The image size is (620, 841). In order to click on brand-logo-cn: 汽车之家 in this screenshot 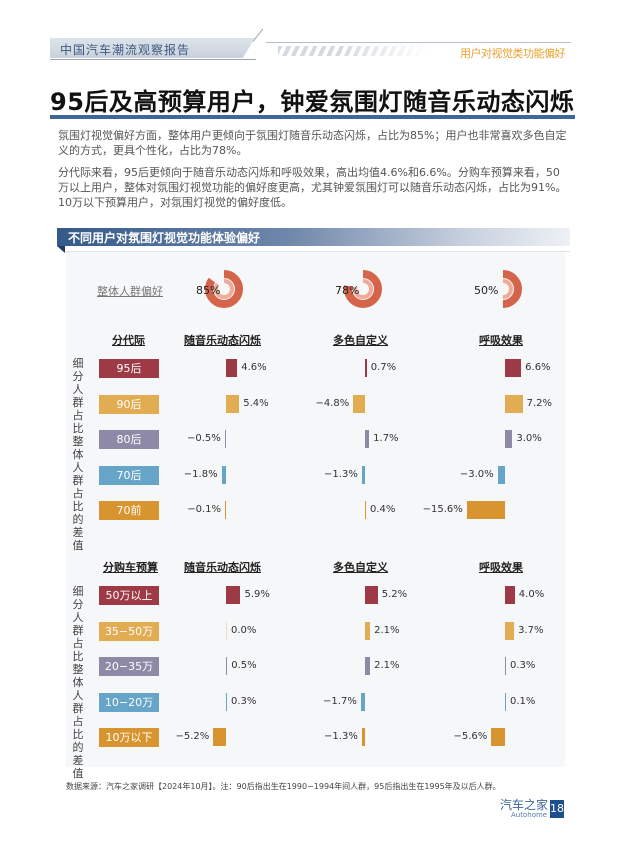, I will do `click(524, 805)`.